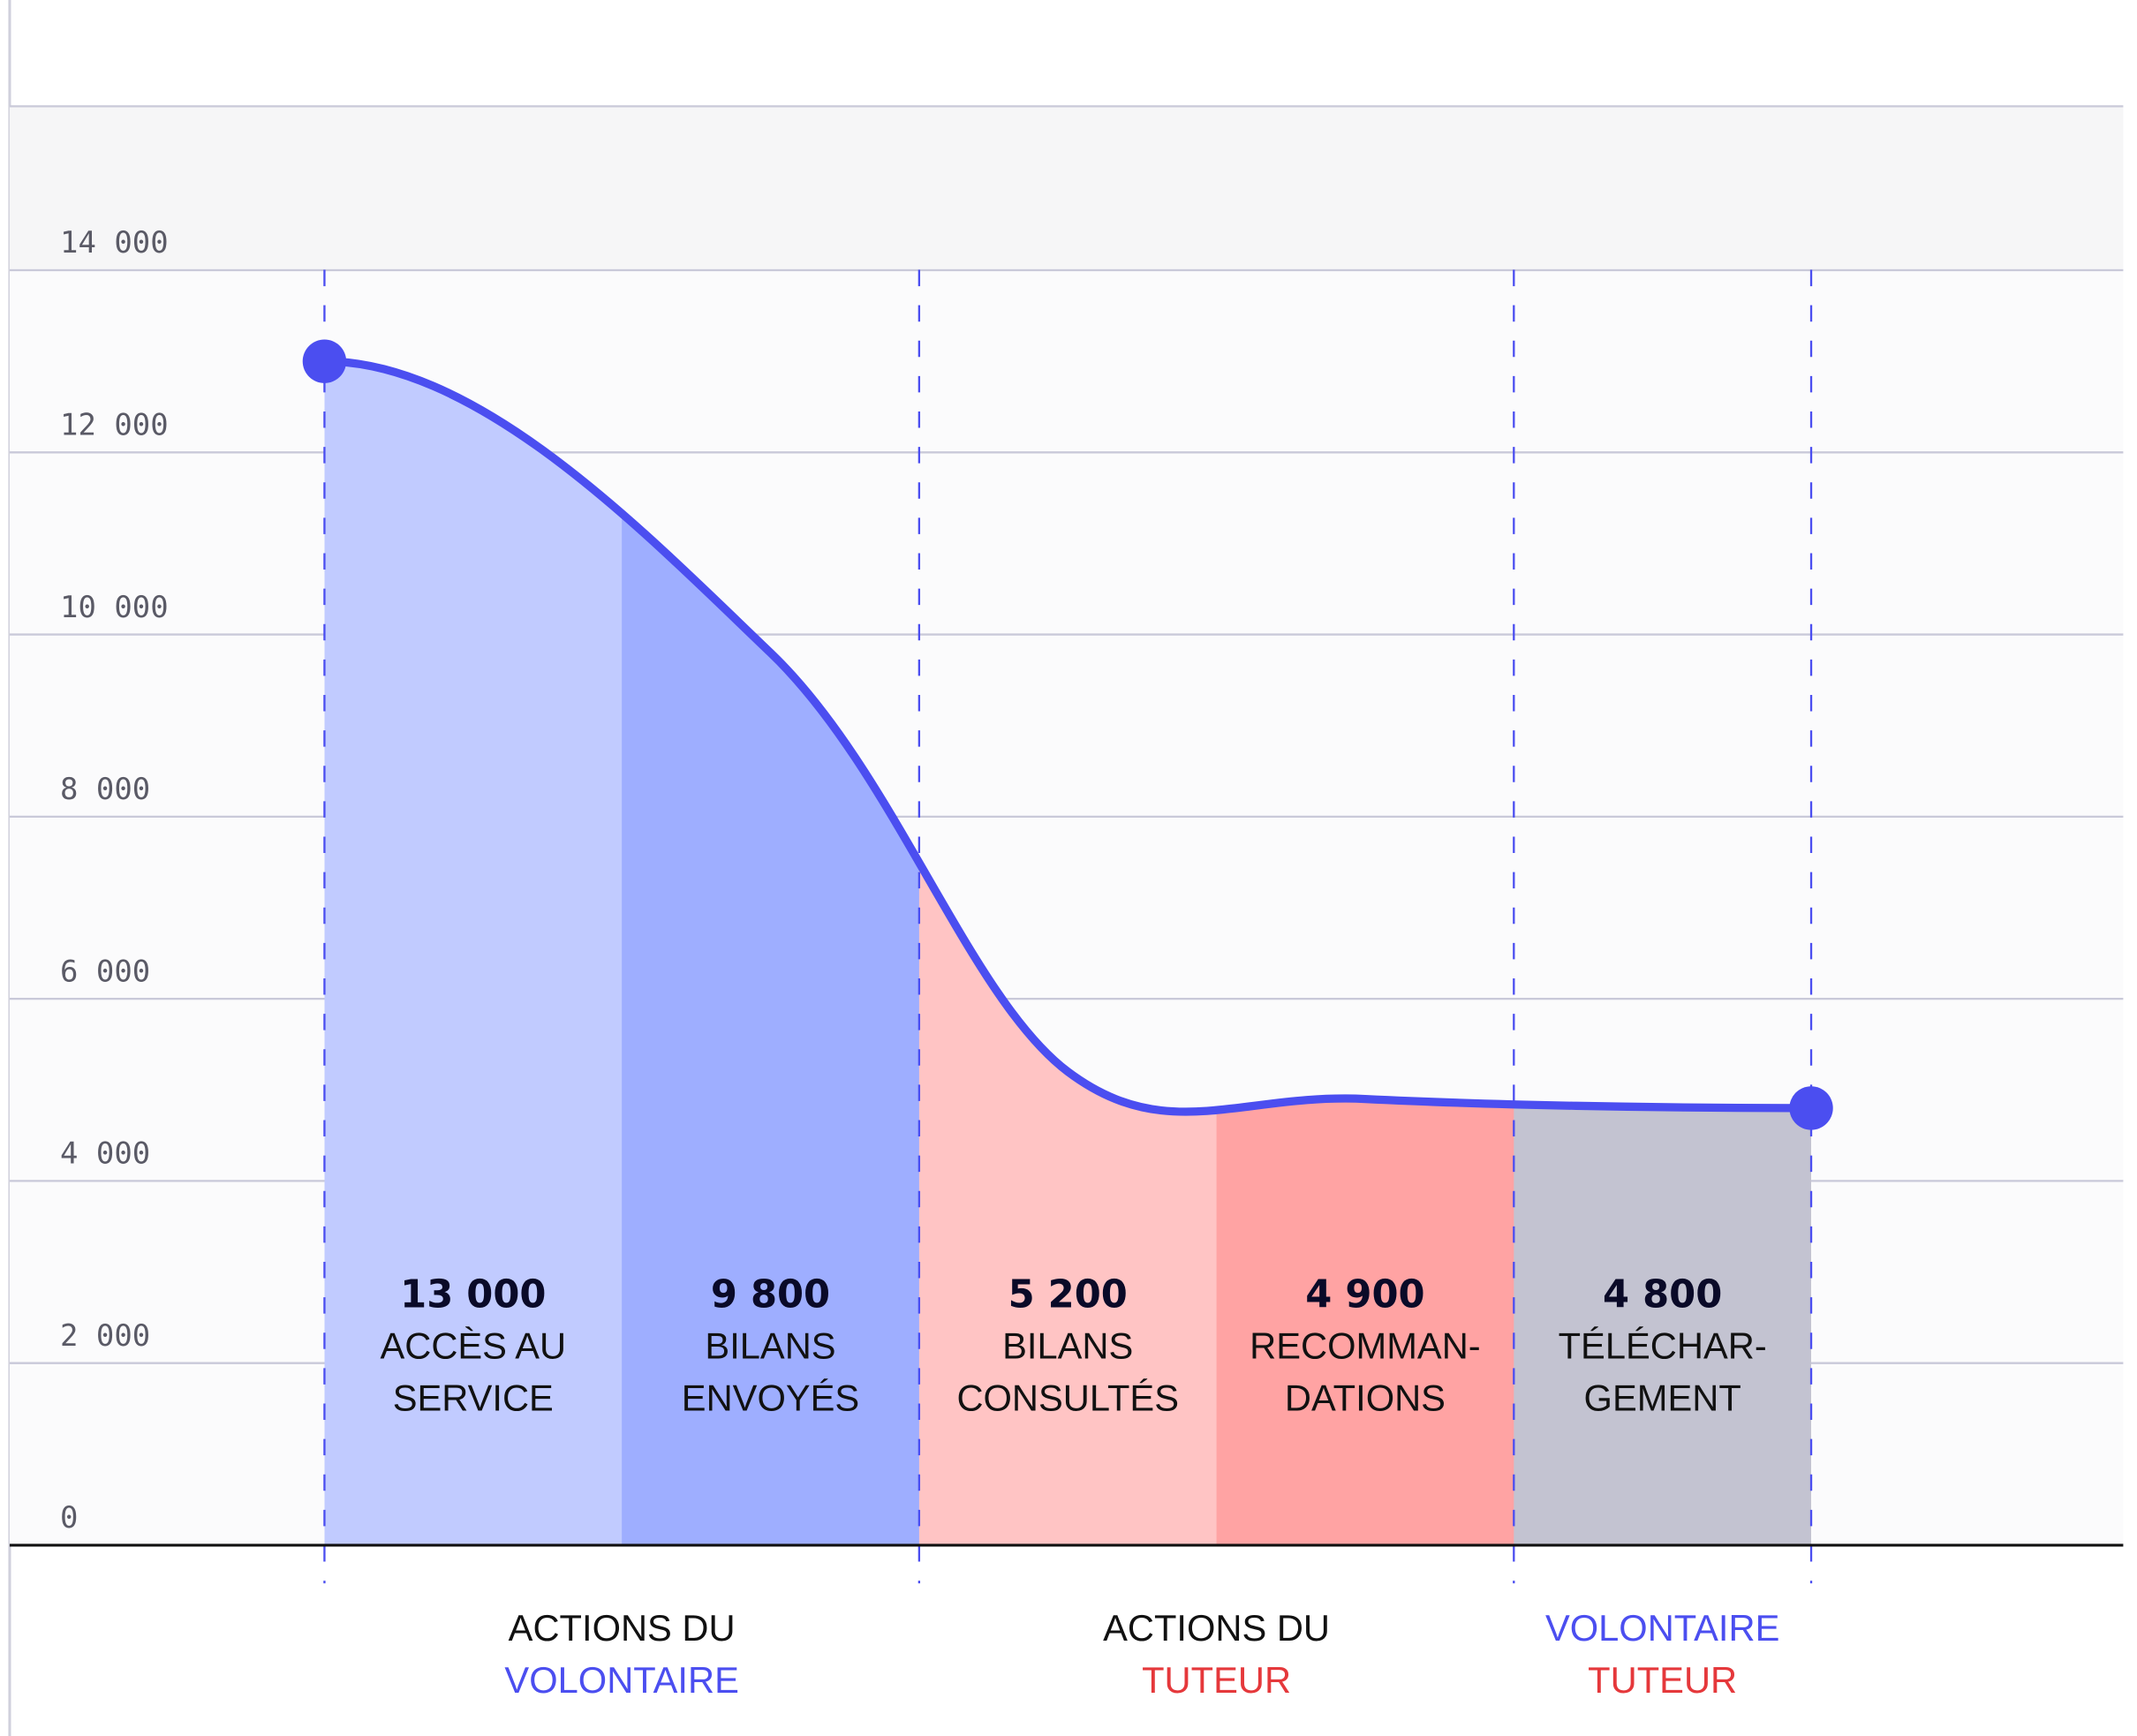 Image resolution: width=2137 pixels, height=1736 pixels. I want to click on value-label: 4 900, so click(1364, 1295).